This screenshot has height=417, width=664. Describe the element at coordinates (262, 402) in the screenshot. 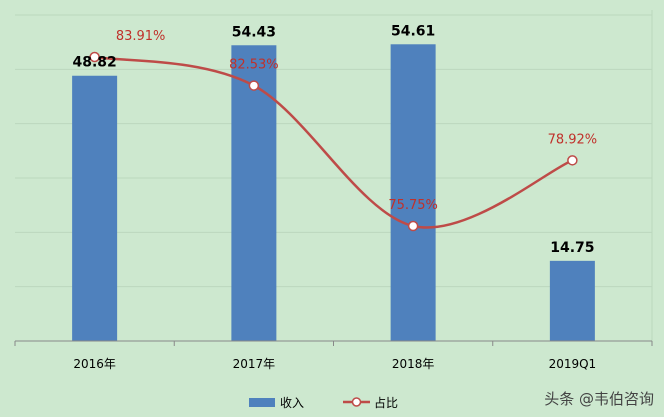

I see `legend-swatch-bar` at that location.